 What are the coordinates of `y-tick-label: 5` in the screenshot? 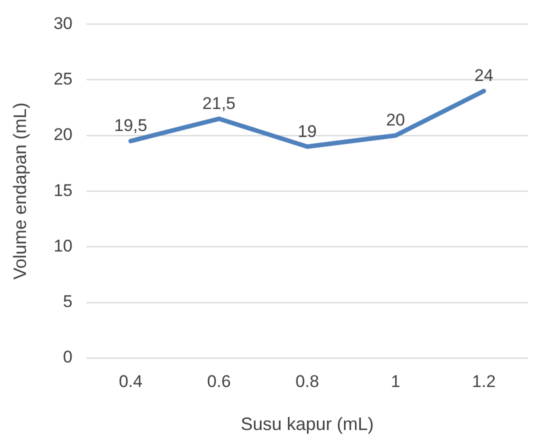 It's located at (68, 302).